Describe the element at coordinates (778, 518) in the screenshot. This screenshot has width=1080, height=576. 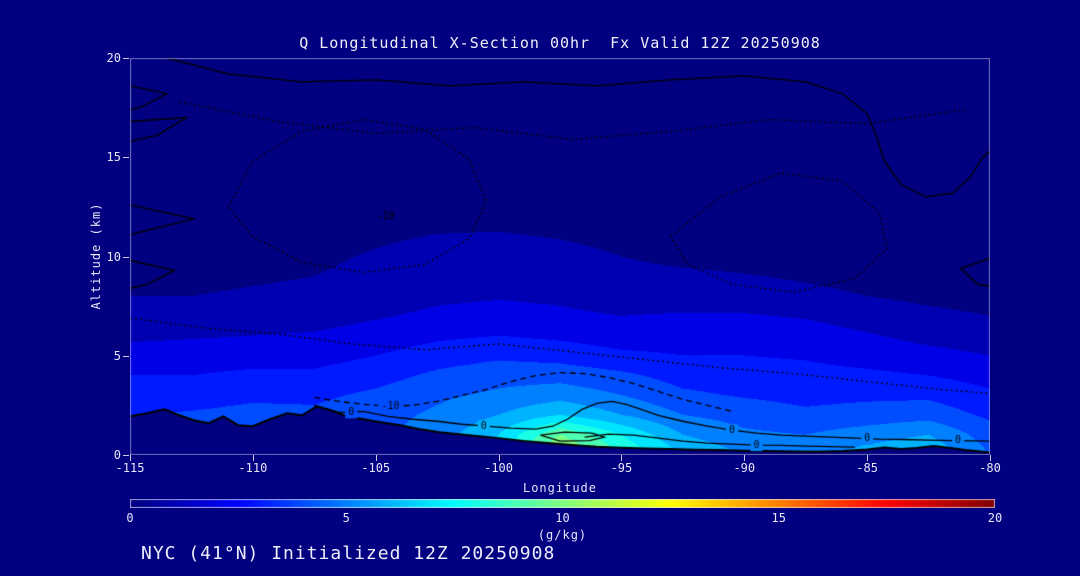
I see `colorbar-tick-label: 15` at that location.